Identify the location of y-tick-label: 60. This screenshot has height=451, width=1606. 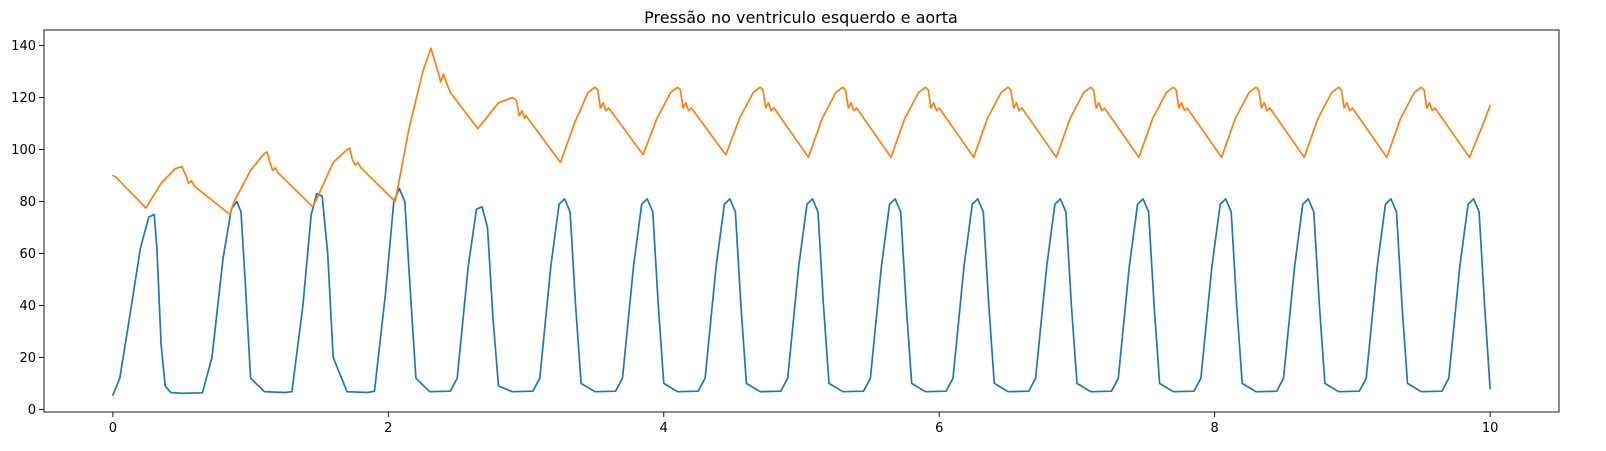
(27, 254).